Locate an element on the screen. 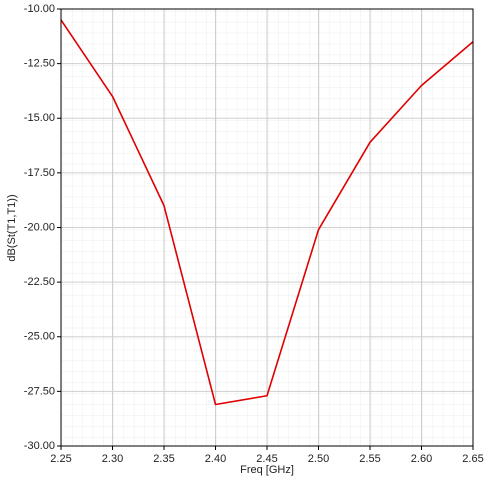  y-tick-label: -17.50 is located at coordinates (39, 173).